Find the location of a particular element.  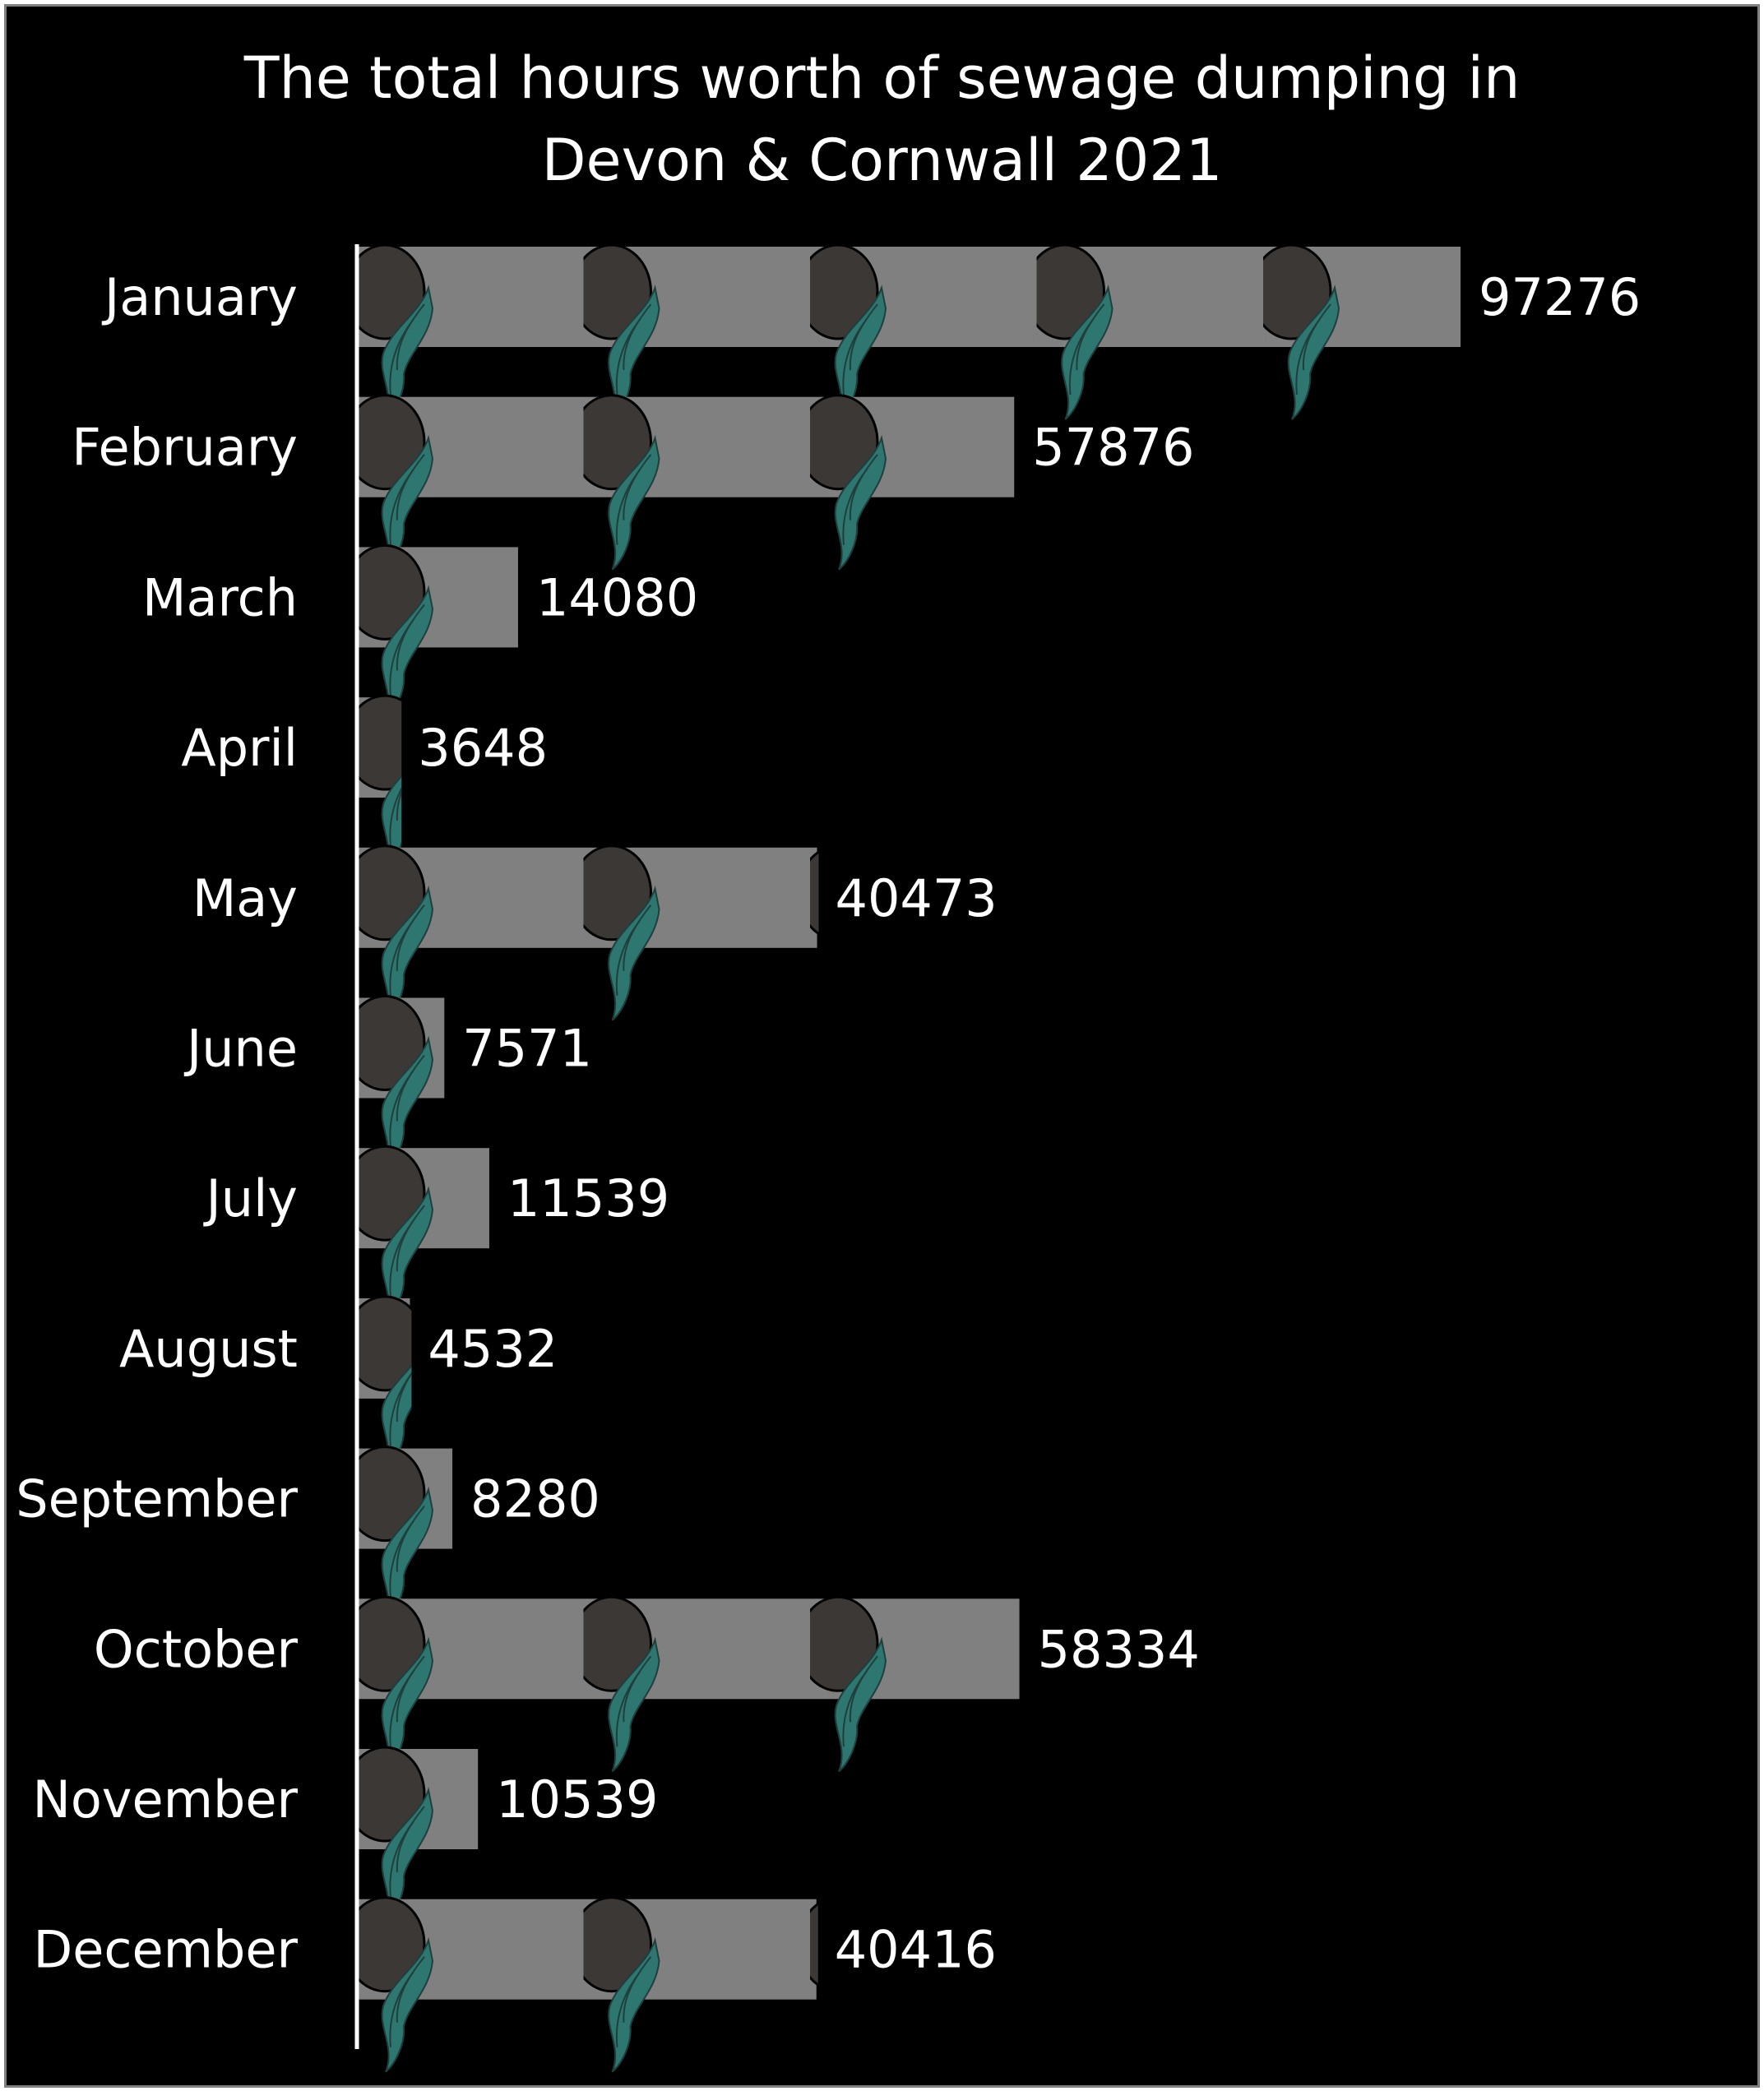

bar-may is located at coordinates (588, 932).